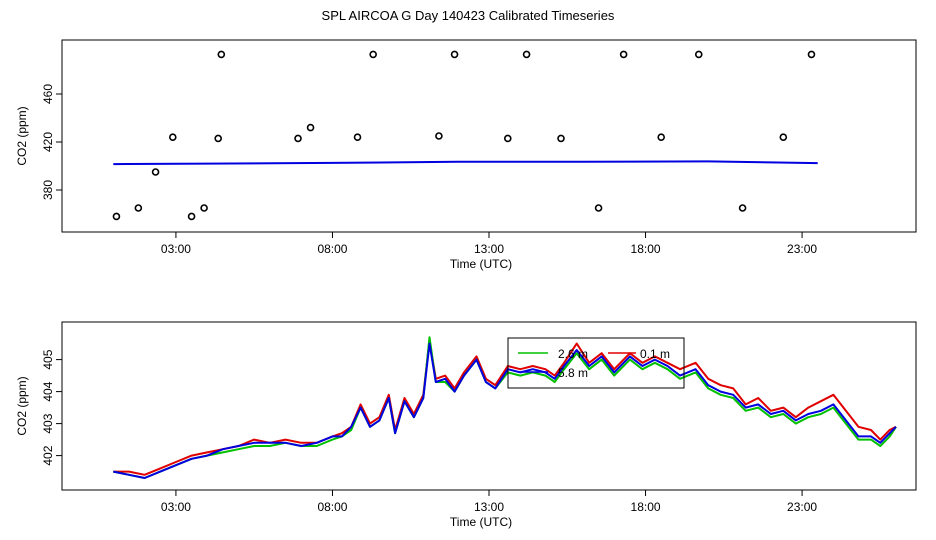 The image size is (936, 540). I want to click on panel-2-xlabel: Time (UTC), so click(481, 522).